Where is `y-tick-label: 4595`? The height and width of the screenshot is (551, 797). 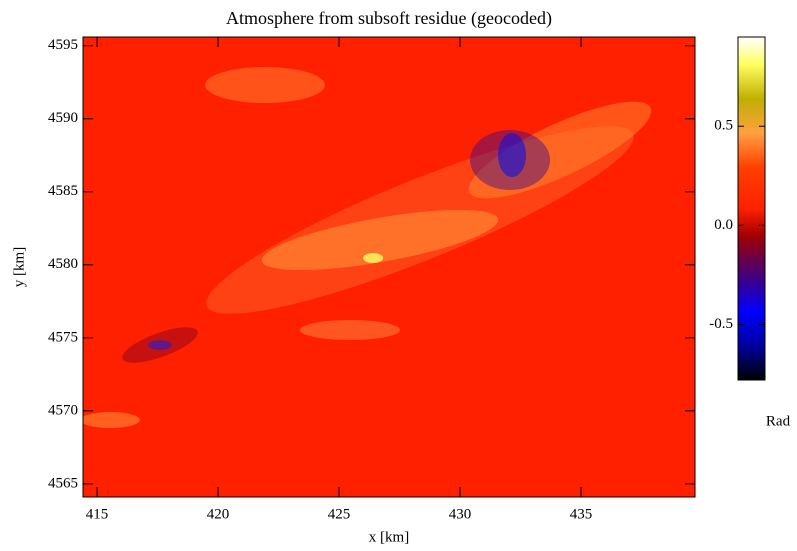 y-tick-label: 4595 is located at coordinates (63, 45).